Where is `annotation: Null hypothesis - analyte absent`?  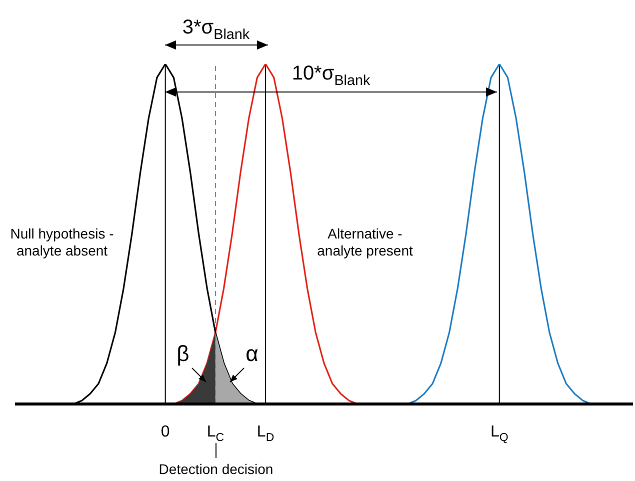
annotation: Null hypothesis - analyte absent is located at coordinates (62, 241).